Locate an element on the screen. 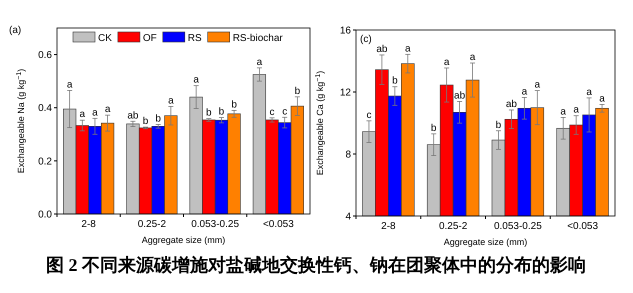 The width and height of the screenshot is (633, 293). legend-label: RS-biochar is located at coordinates (258, 38).